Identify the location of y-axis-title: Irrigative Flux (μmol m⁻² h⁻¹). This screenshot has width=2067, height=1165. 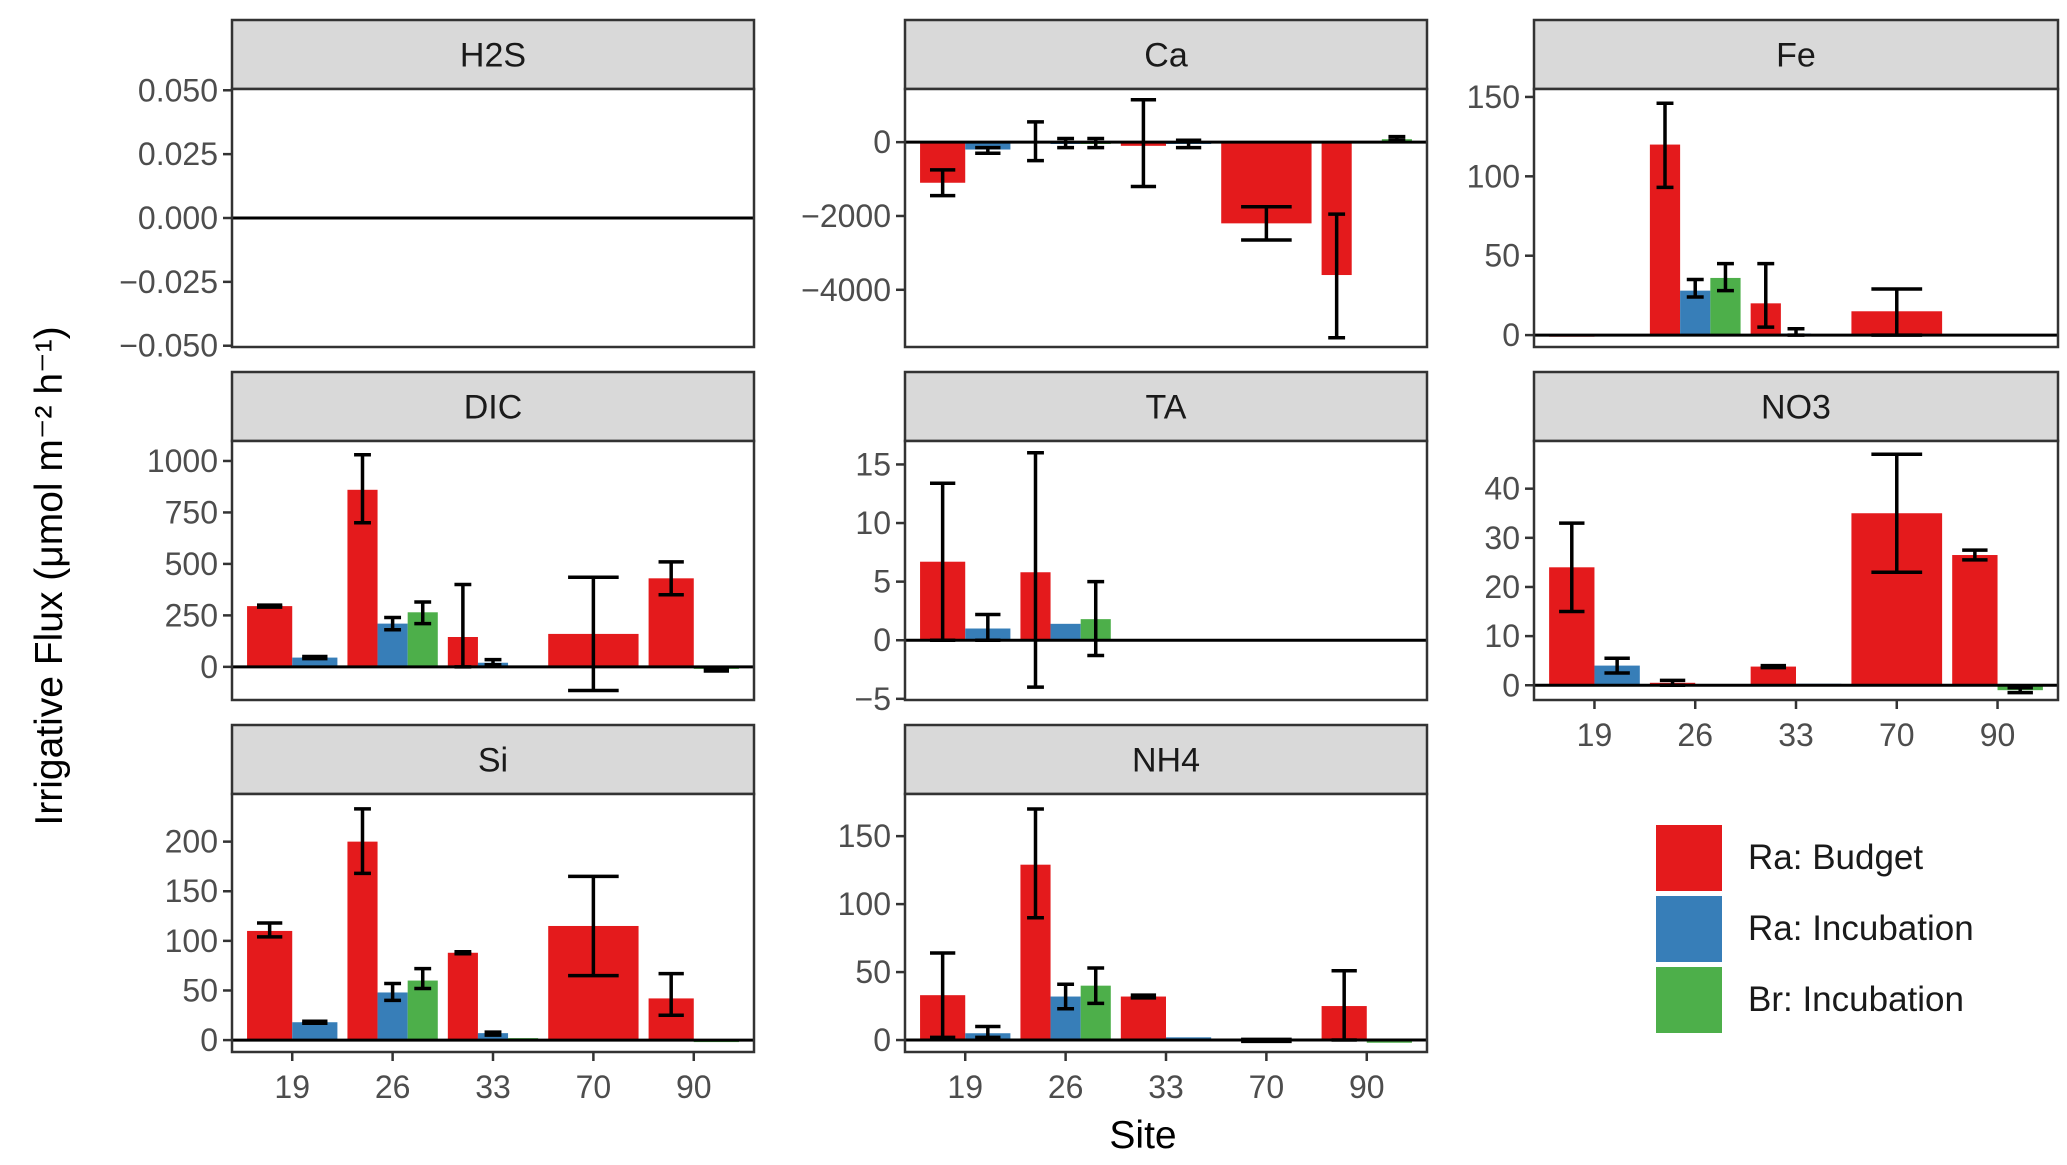
(49, 575).